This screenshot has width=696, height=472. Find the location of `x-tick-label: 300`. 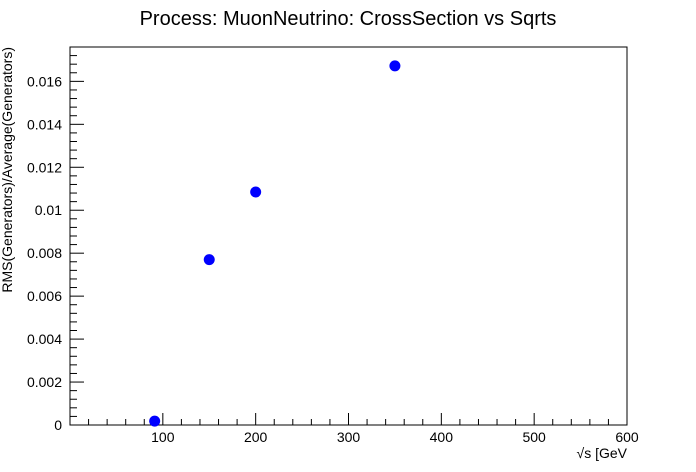

x-tick-label: 300 is located at coordinates (349, 437).